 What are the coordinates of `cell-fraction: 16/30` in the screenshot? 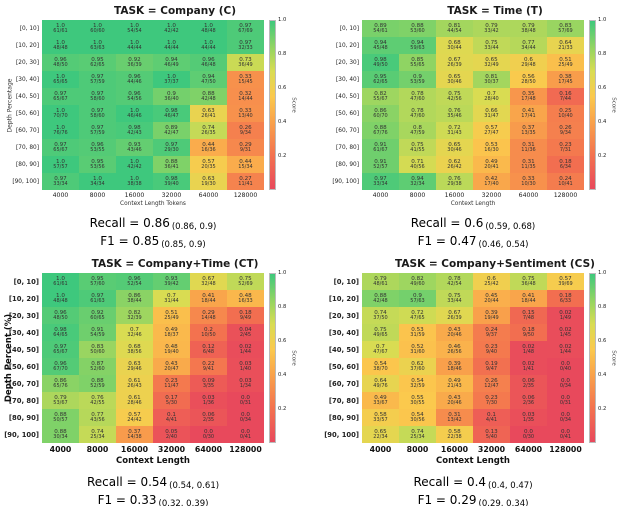 It's located at (491, 150).